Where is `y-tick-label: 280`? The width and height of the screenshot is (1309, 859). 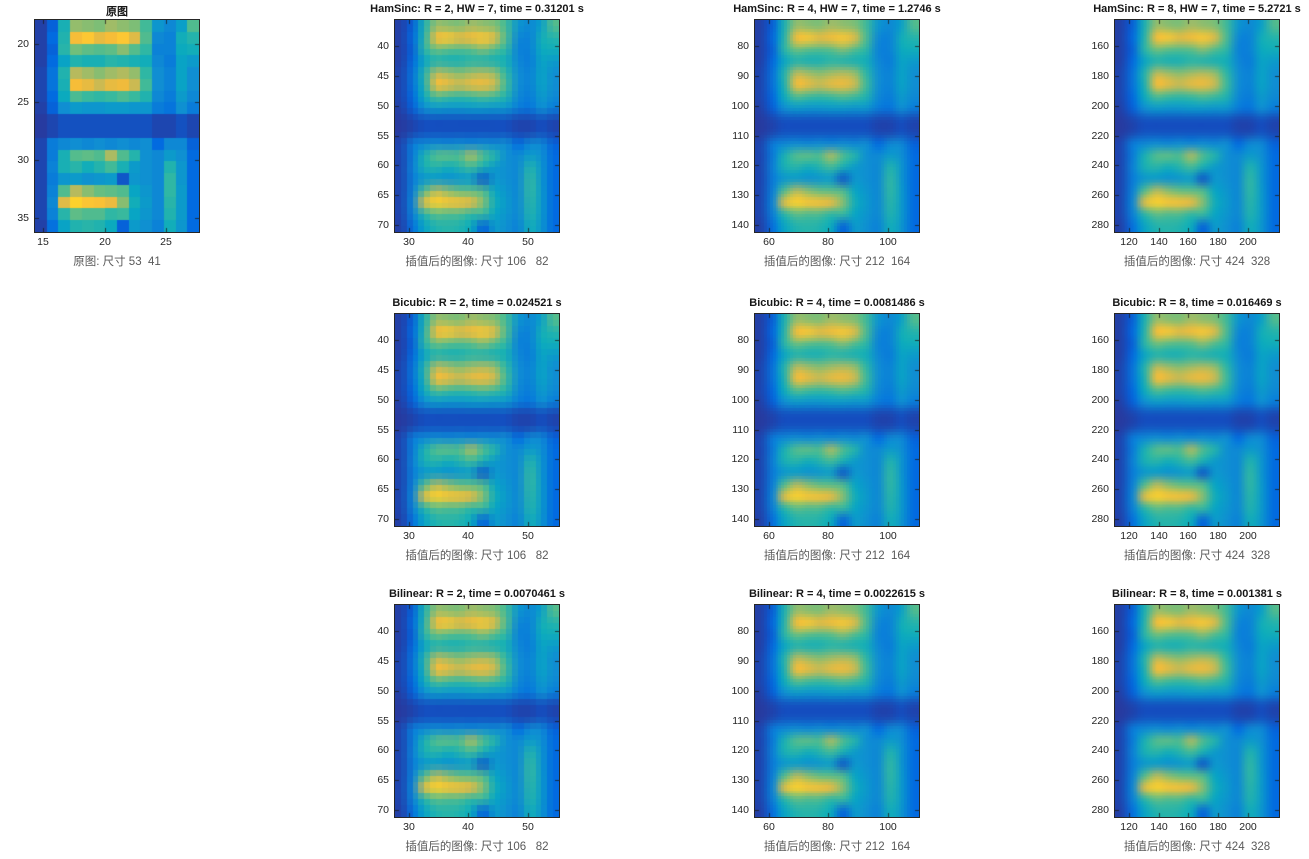
y-tick-label: 280 is located at coordinates (1100, 519).